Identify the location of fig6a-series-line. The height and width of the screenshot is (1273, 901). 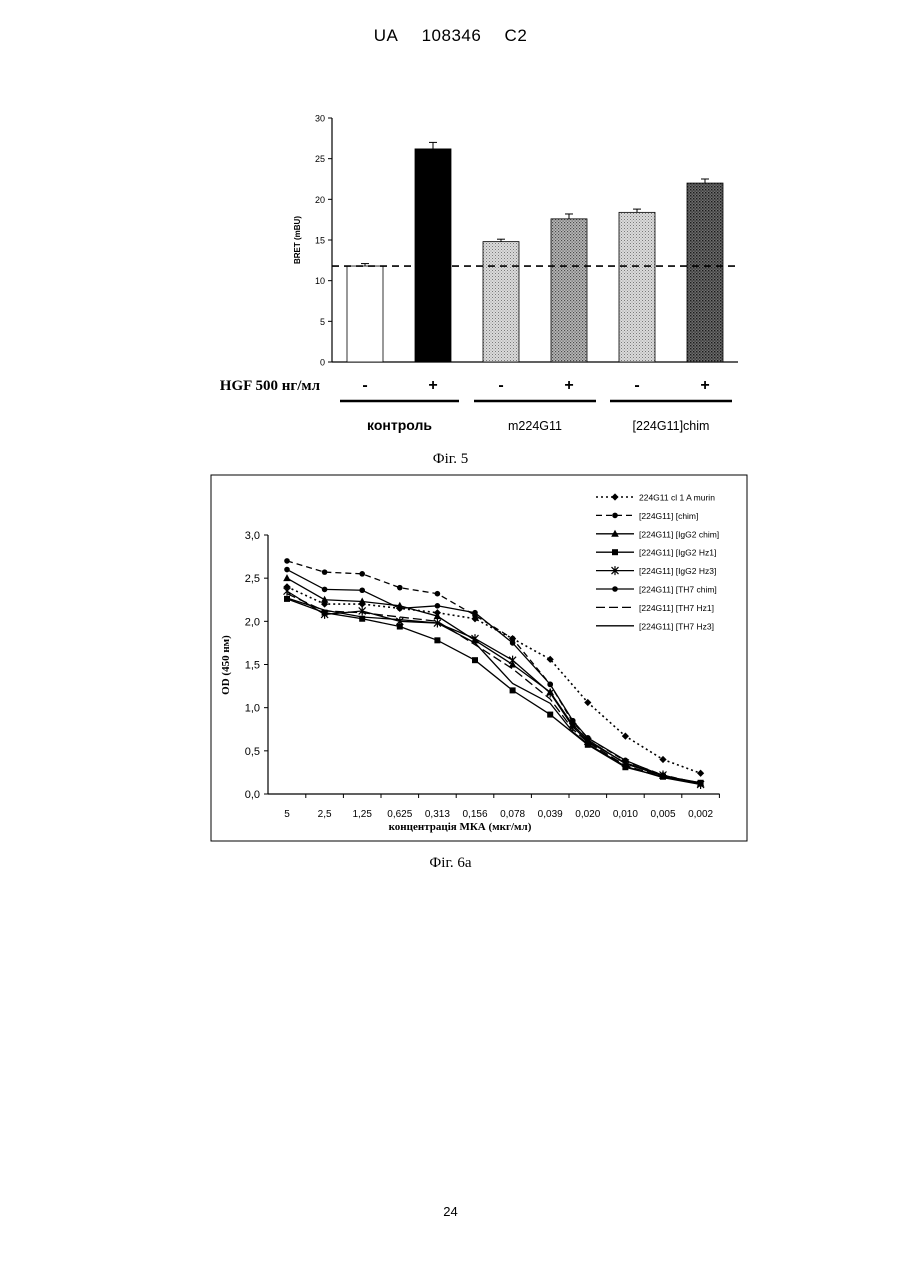
(494, 687).